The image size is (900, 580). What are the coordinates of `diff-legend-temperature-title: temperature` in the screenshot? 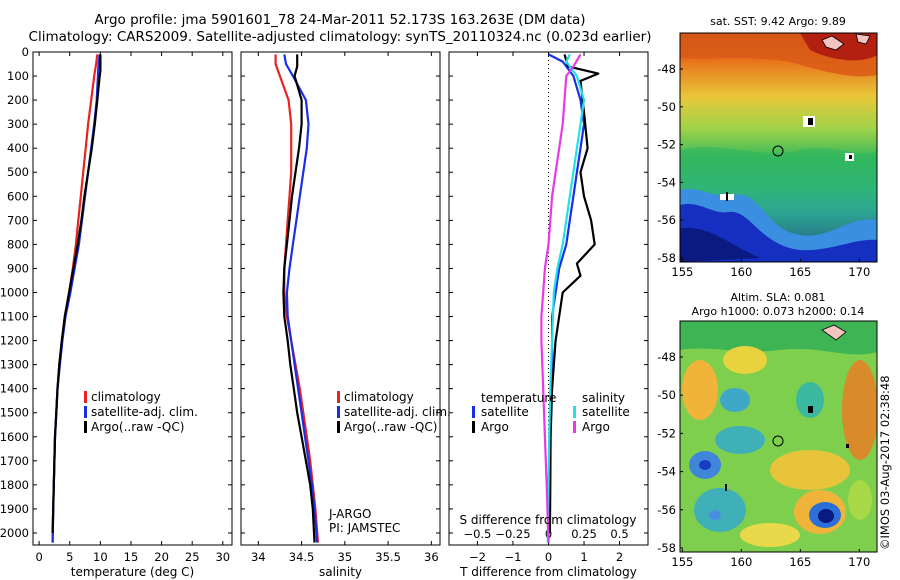 It's located at (518, 398).